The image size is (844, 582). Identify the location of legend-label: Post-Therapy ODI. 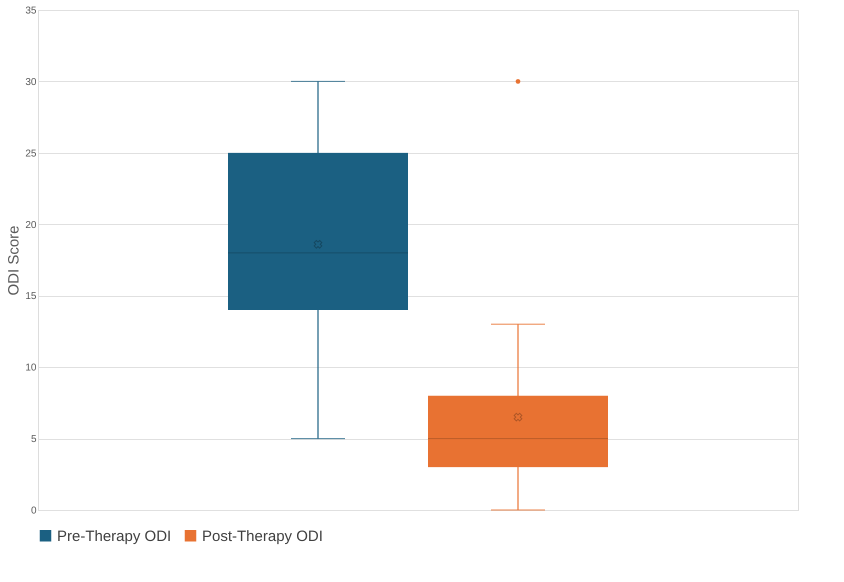
(262, 536).